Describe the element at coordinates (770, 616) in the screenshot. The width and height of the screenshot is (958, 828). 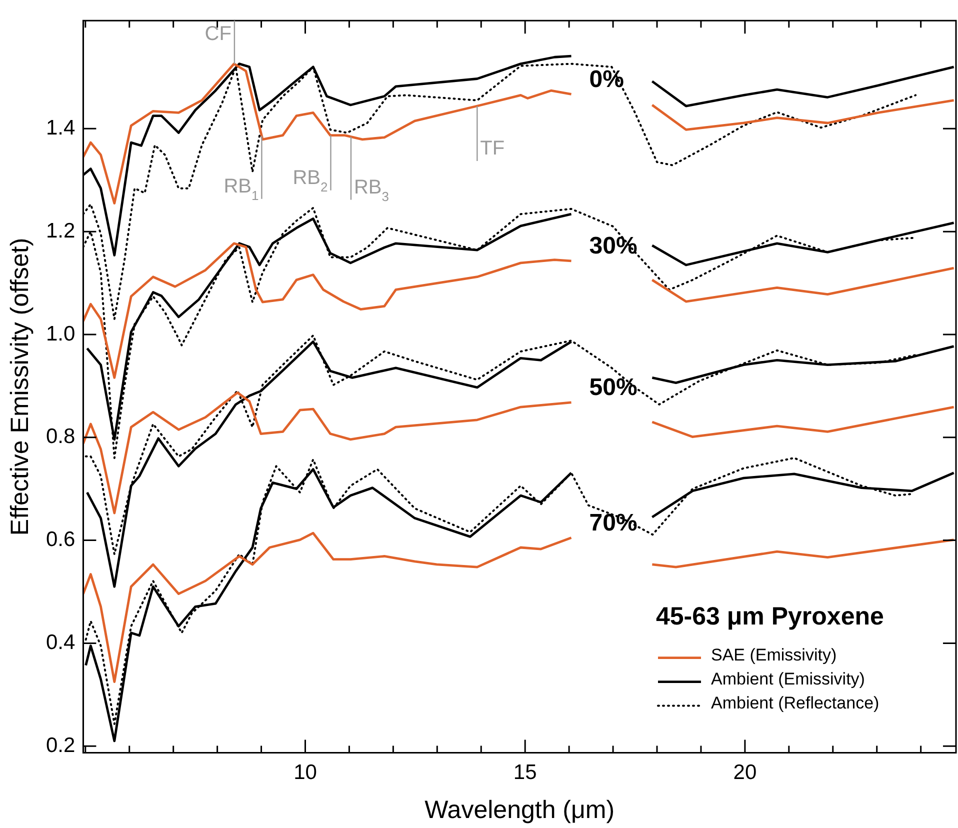
I see `legend-title: 45-63 μm Pyroxene` at that location.